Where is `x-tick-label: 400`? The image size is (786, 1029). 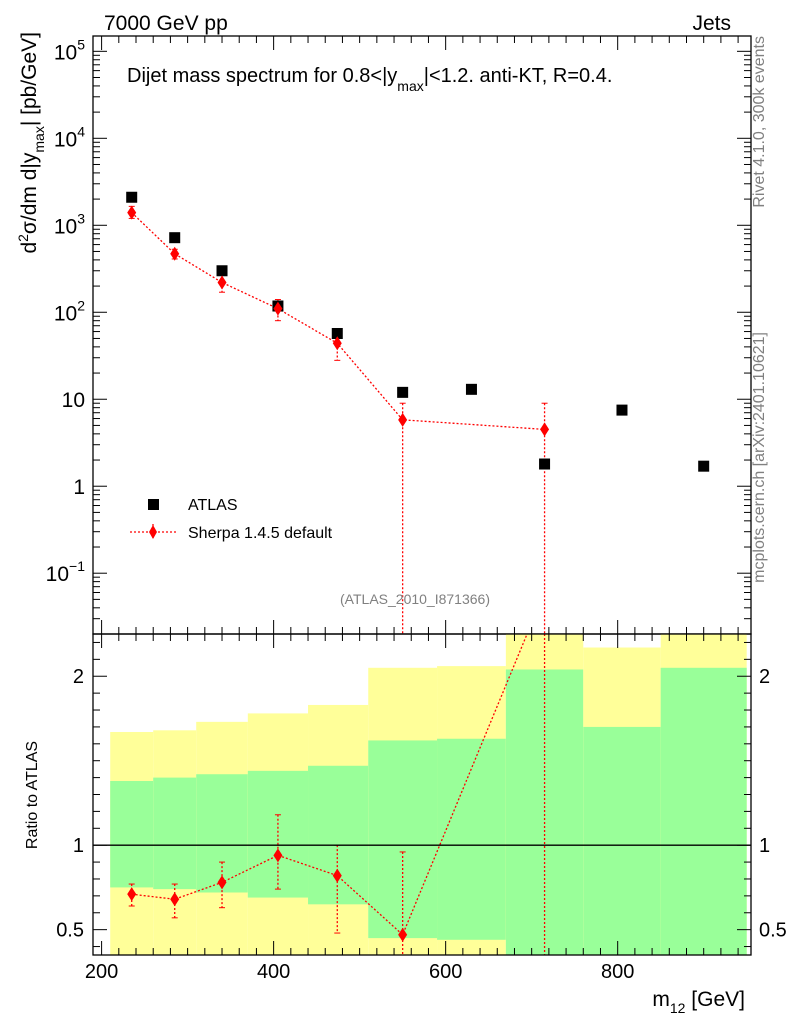 x-tick-label: 400 is located at coordinates (273, 972).